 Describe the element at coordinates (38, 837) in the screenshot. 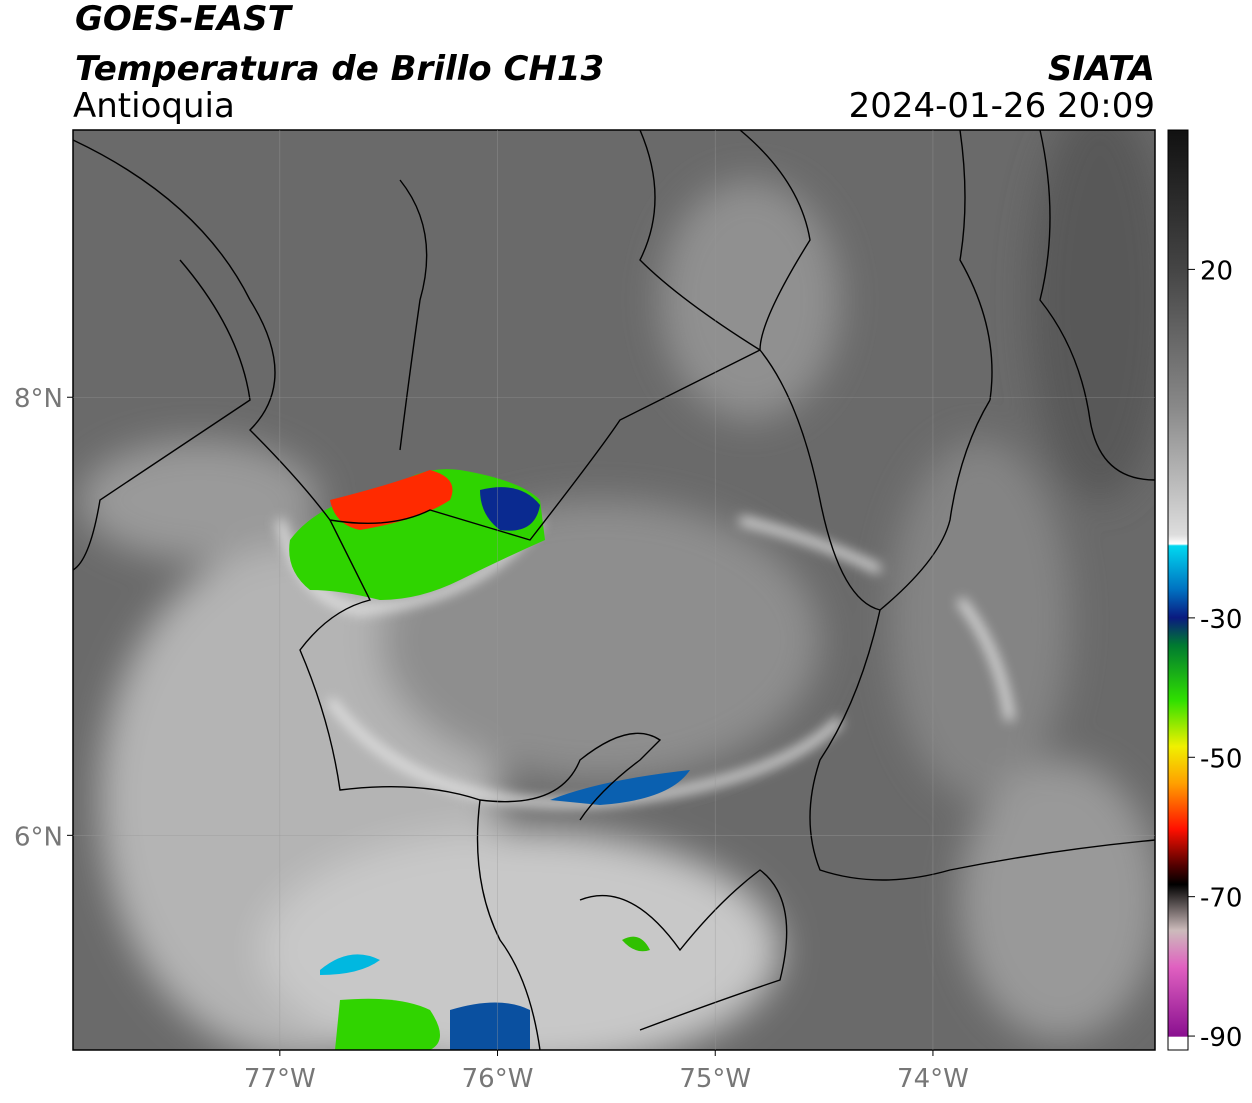

I see `y-tick-label: 6°N` at that location.